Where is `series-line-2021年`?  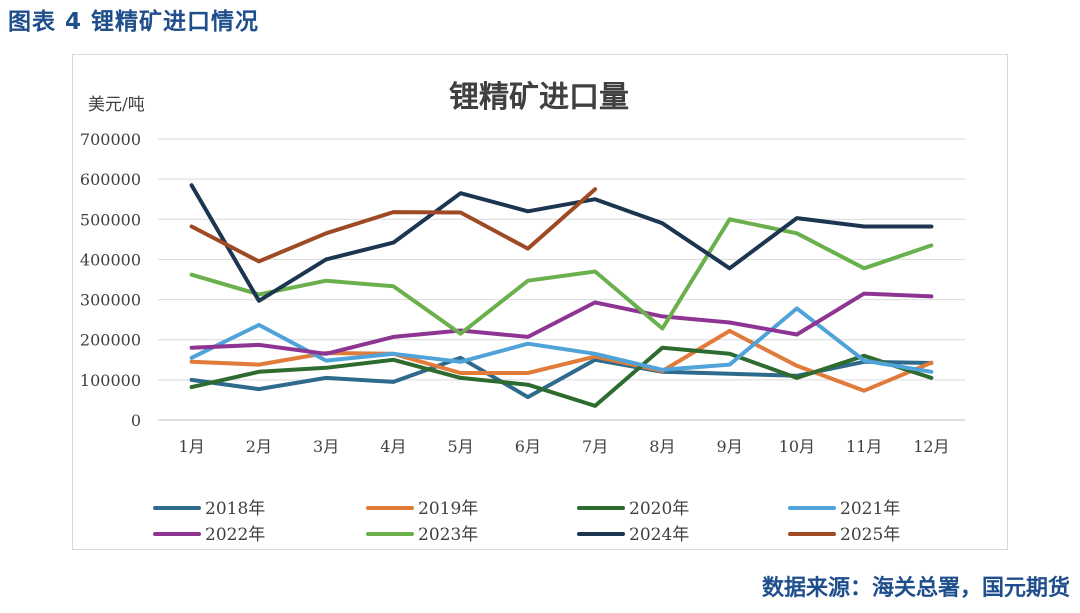
series-line-2021年 is located at coordinates (561, 340).